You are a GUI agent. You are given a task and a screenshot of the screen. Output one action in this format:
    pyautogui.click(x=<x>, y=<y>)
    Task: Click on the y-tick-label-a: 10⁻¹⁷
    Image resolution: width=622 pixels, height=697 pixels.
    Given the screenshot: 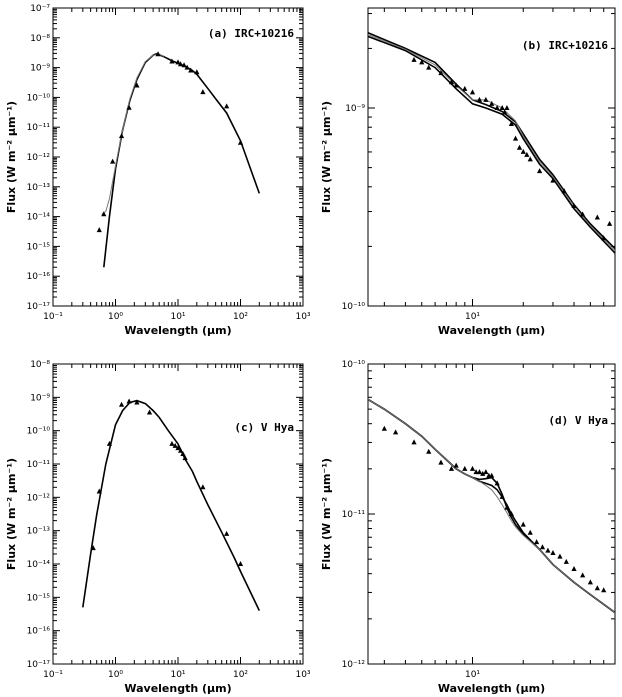 What is the action you would take?
    pyautogui.click(x=39, y=307)
    